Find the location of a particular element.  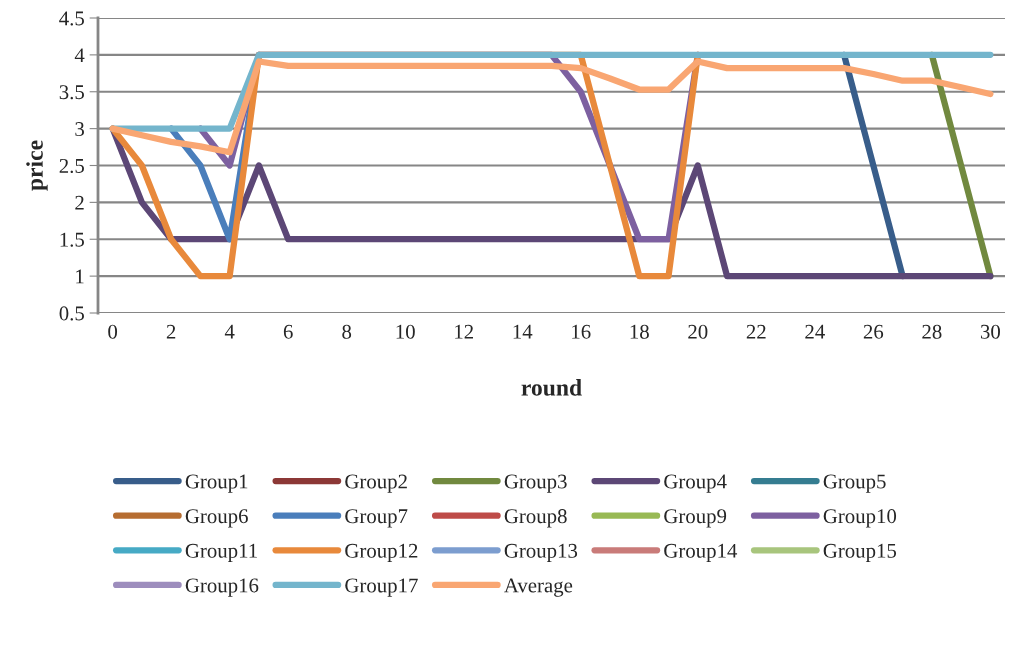

legend-label: Group5 is located at coordinates (854, 483).